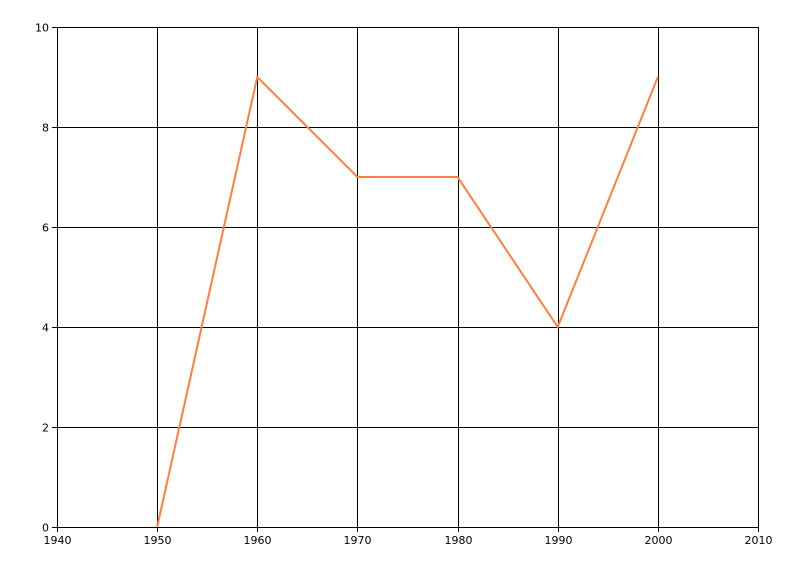  I want to click on x-tick-label: 1970, so click(358, 540).